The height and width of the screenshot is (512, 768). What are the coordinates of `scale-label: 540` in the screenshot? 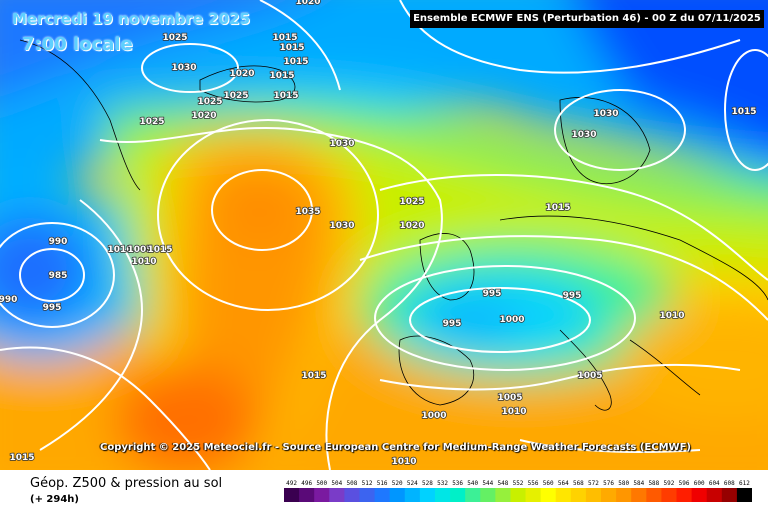 It's located at (472, 483).